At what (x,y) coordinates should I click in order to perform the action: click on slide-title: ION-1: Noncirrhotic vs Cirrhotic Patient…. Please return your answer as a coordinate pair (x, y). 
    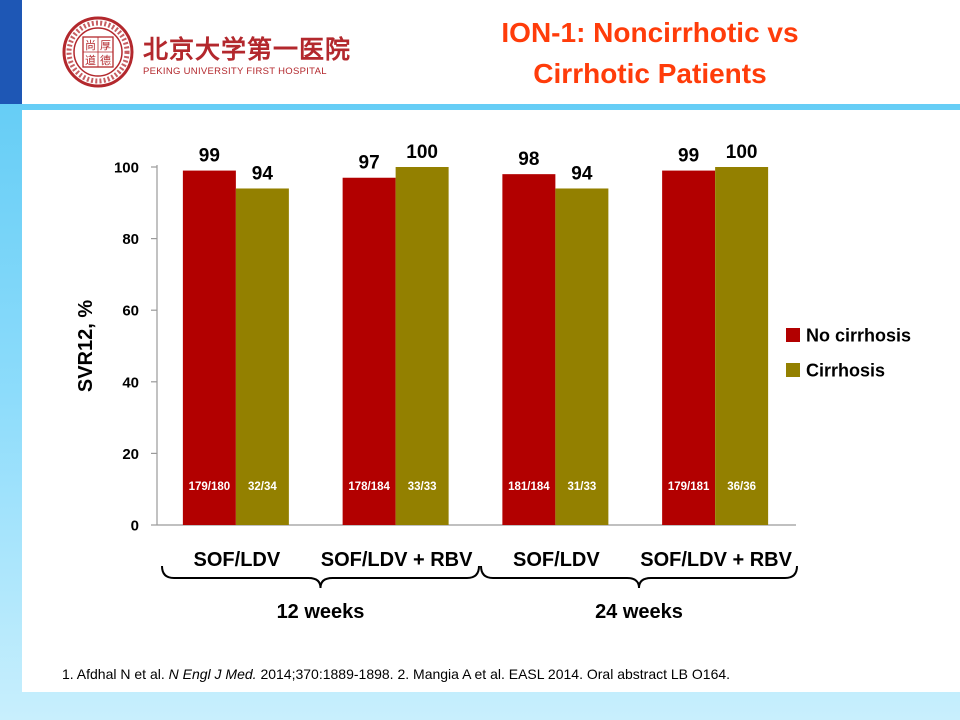
    Looking at the image, I should click on (650, 53).